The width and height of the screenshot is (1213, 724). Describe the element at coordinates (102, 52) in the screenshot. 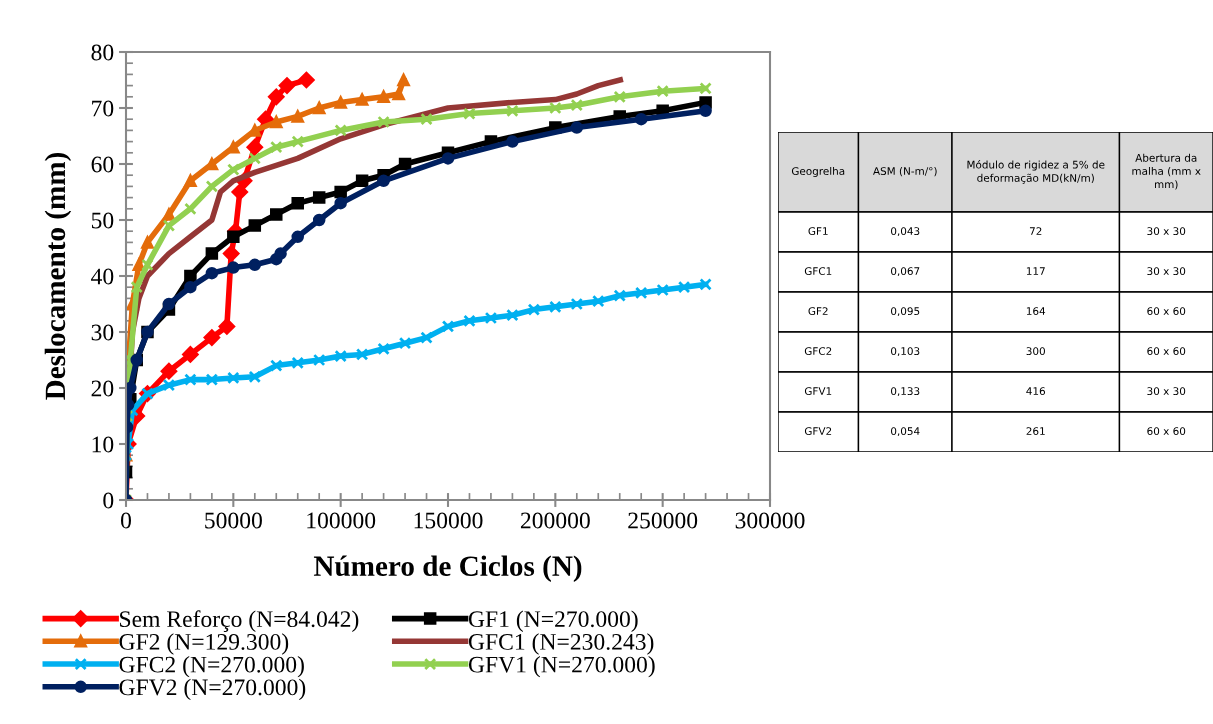

I see `y-tick-label: 80` at that location.